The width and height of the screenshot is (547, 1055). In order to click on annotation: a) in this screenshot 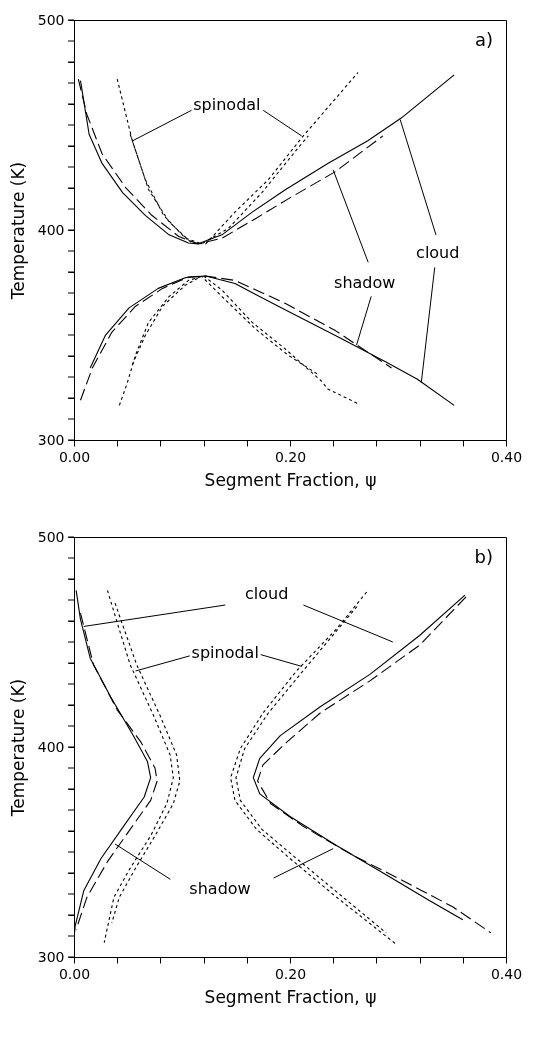, I will do `click(484, 39)`.